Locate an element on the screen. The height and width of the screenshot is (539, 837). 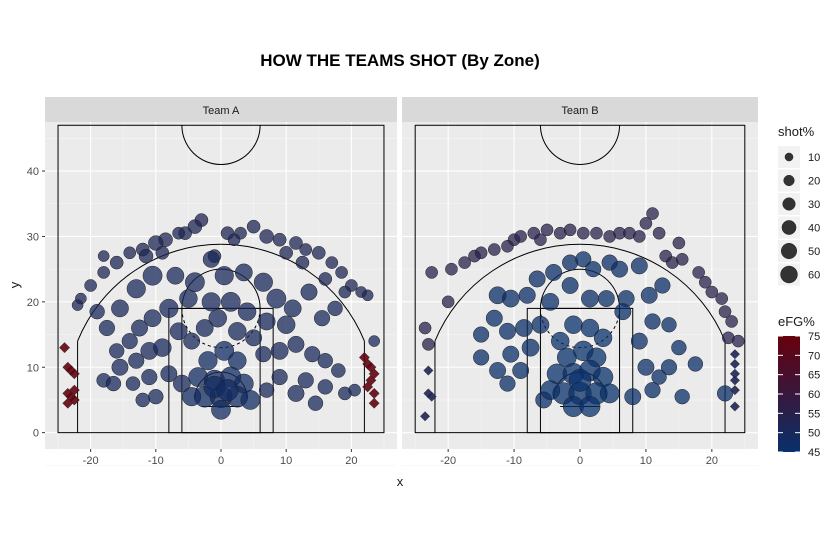
x-axis-title: x is located at coordinates (400, 481).